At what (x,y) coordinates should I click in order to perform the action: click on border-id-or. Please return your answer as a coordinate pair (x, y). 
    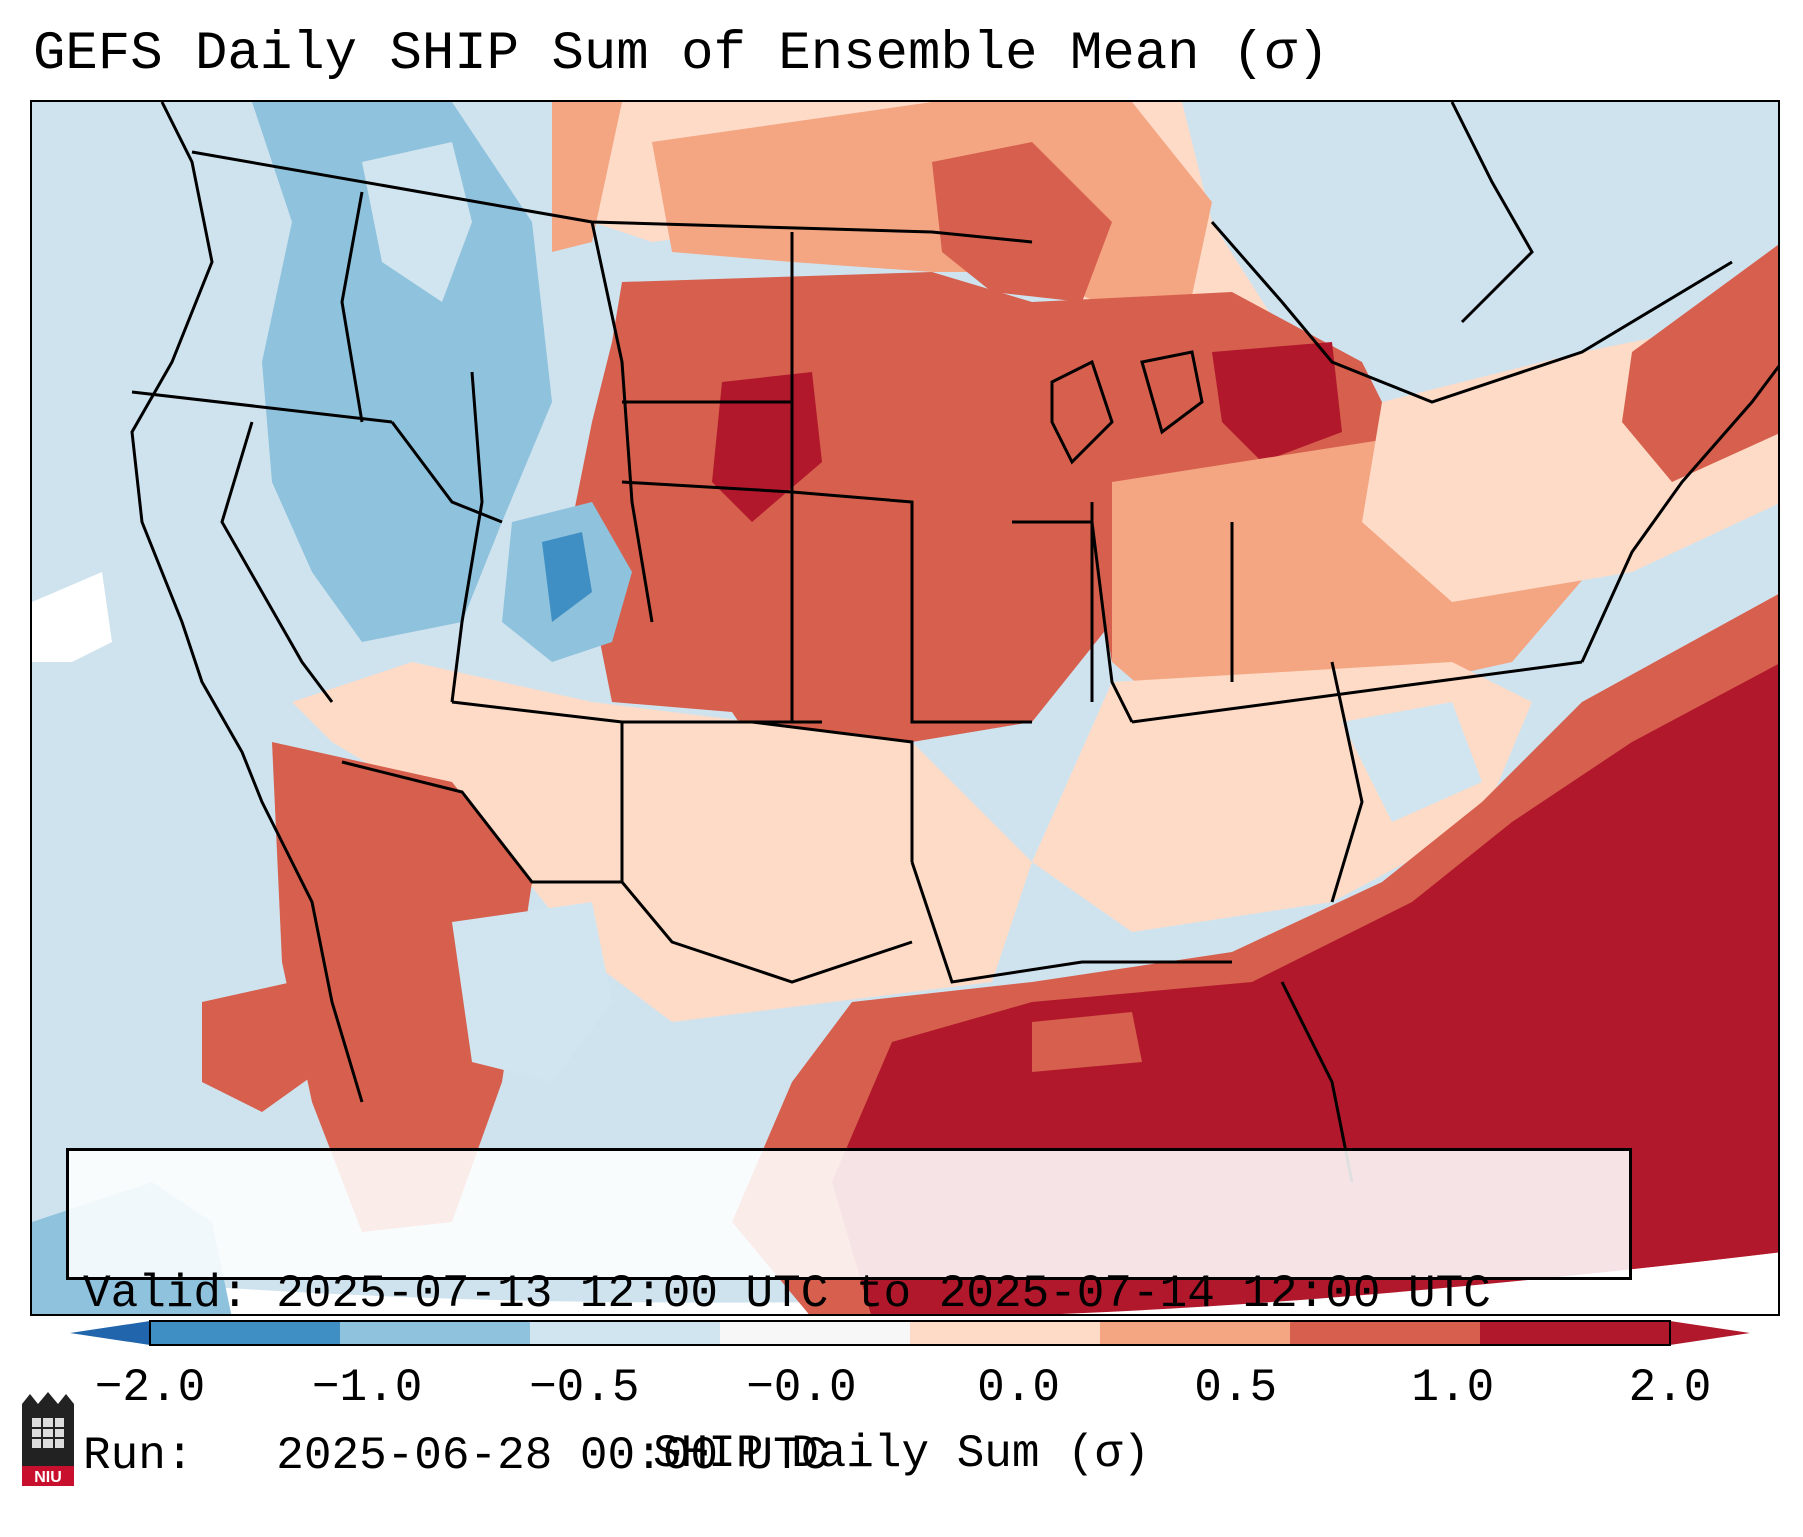
    Looking at the image, I should click on (352, 307).